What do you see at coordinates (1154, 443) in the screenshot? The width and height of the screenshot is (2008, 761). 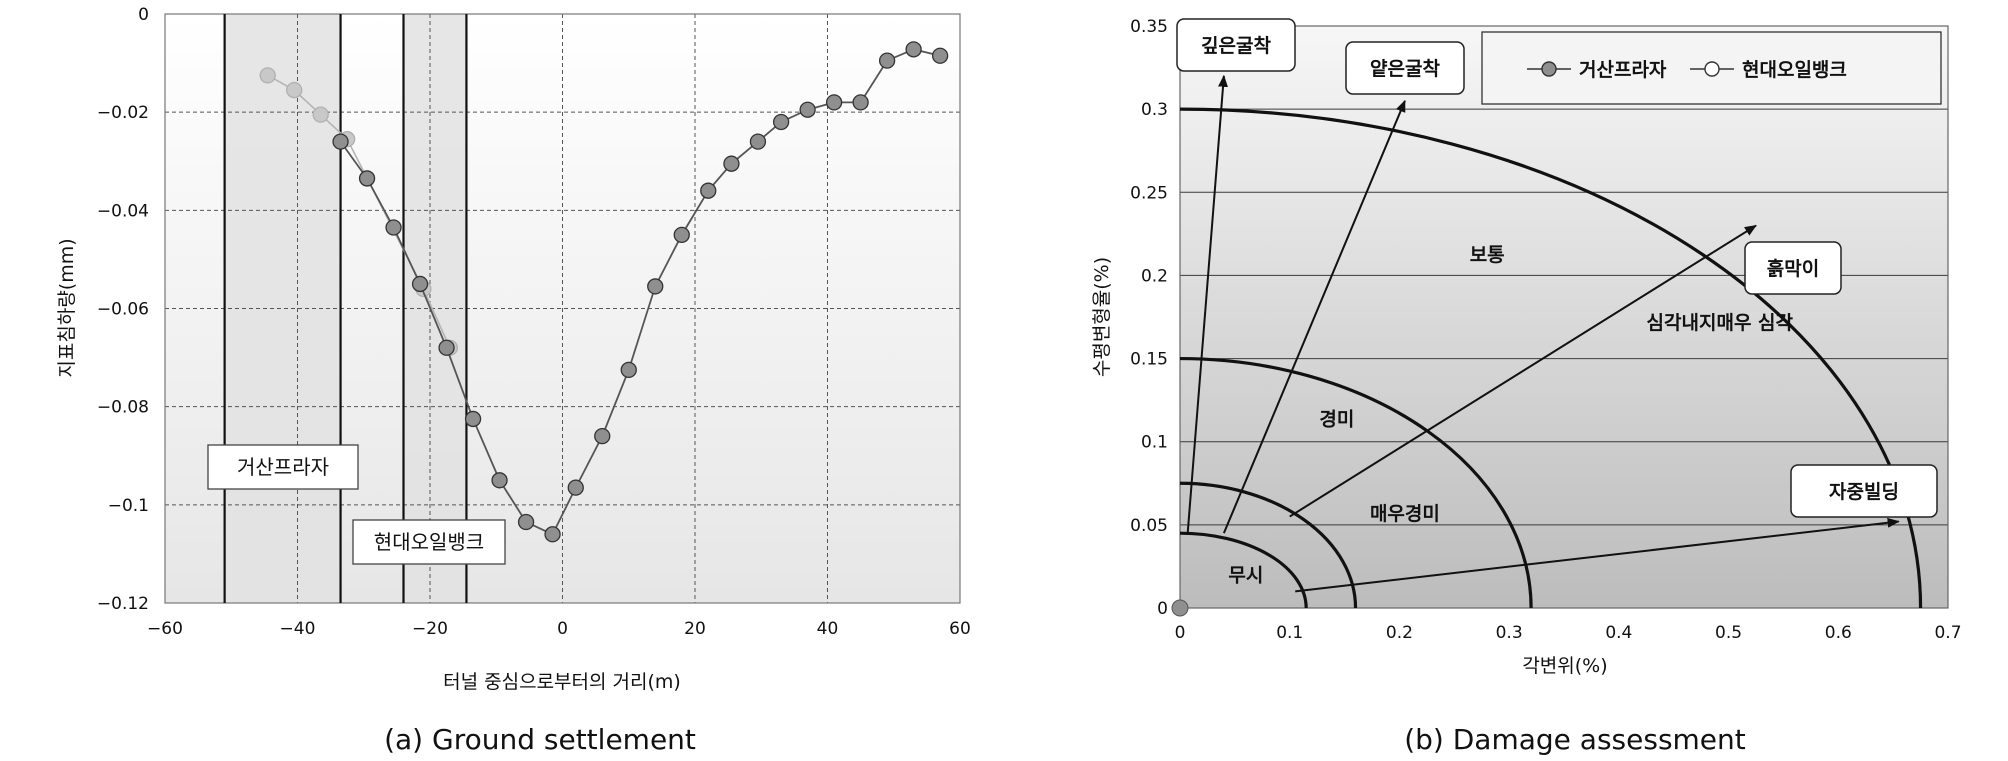 I see `y-tick-label: 0.1` at bounding box center [1154, 443].